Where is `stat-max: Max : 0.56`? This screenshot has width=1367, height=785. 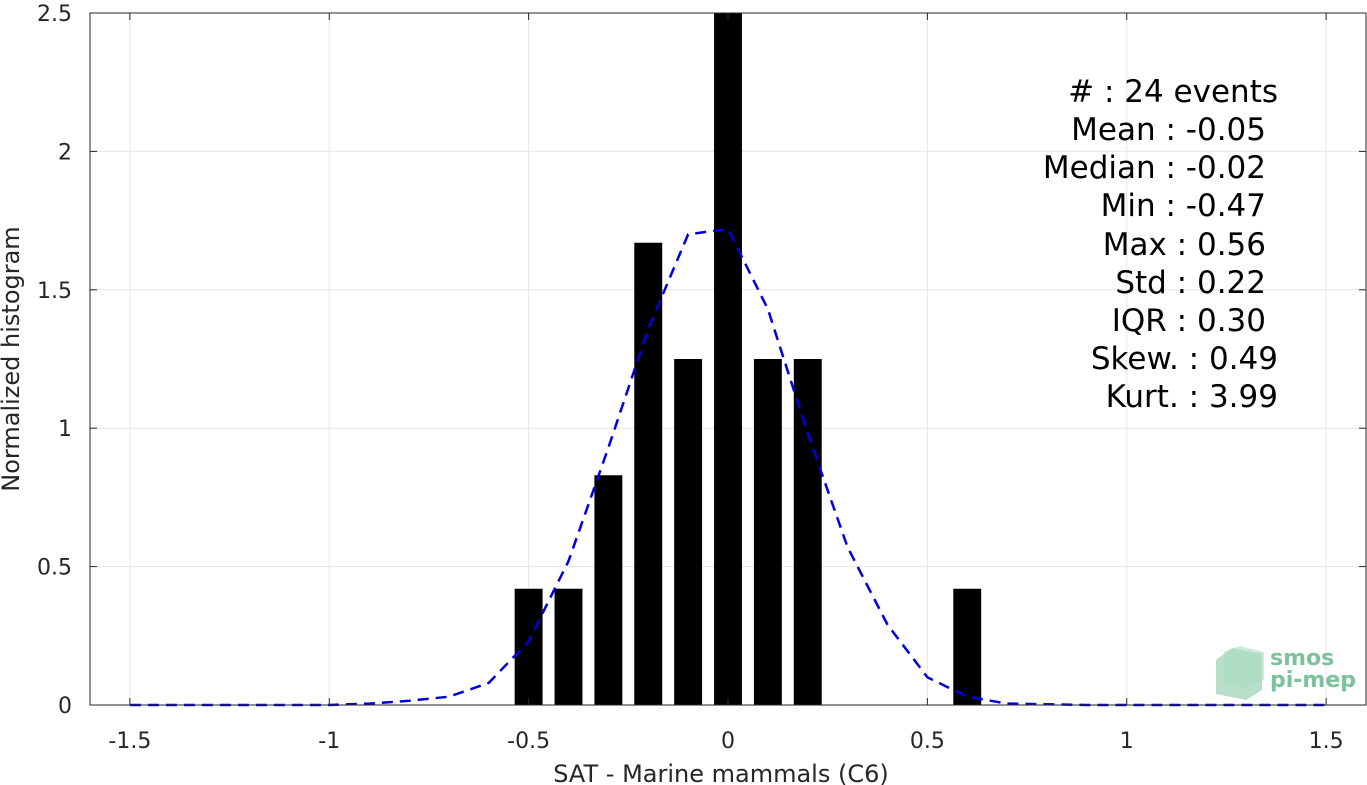
stat-max: Max : 0.56 is located at coordinates (1184, 245).